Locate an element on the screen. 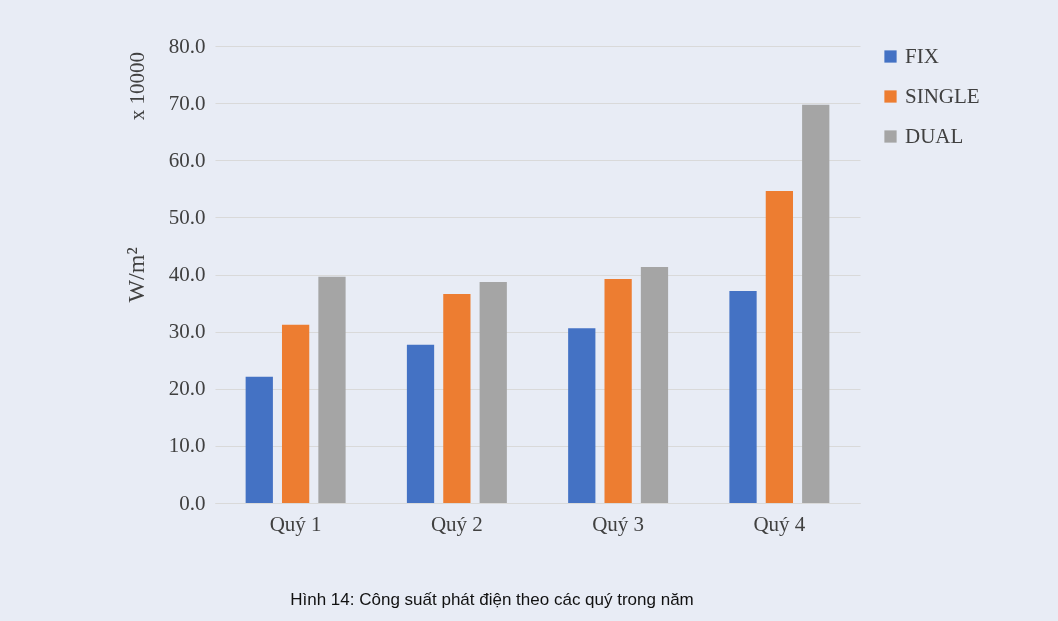 The height and width of the screenshot is (621, 1058). y-tick-label: 60.0 is located at coordinates (187, 159).